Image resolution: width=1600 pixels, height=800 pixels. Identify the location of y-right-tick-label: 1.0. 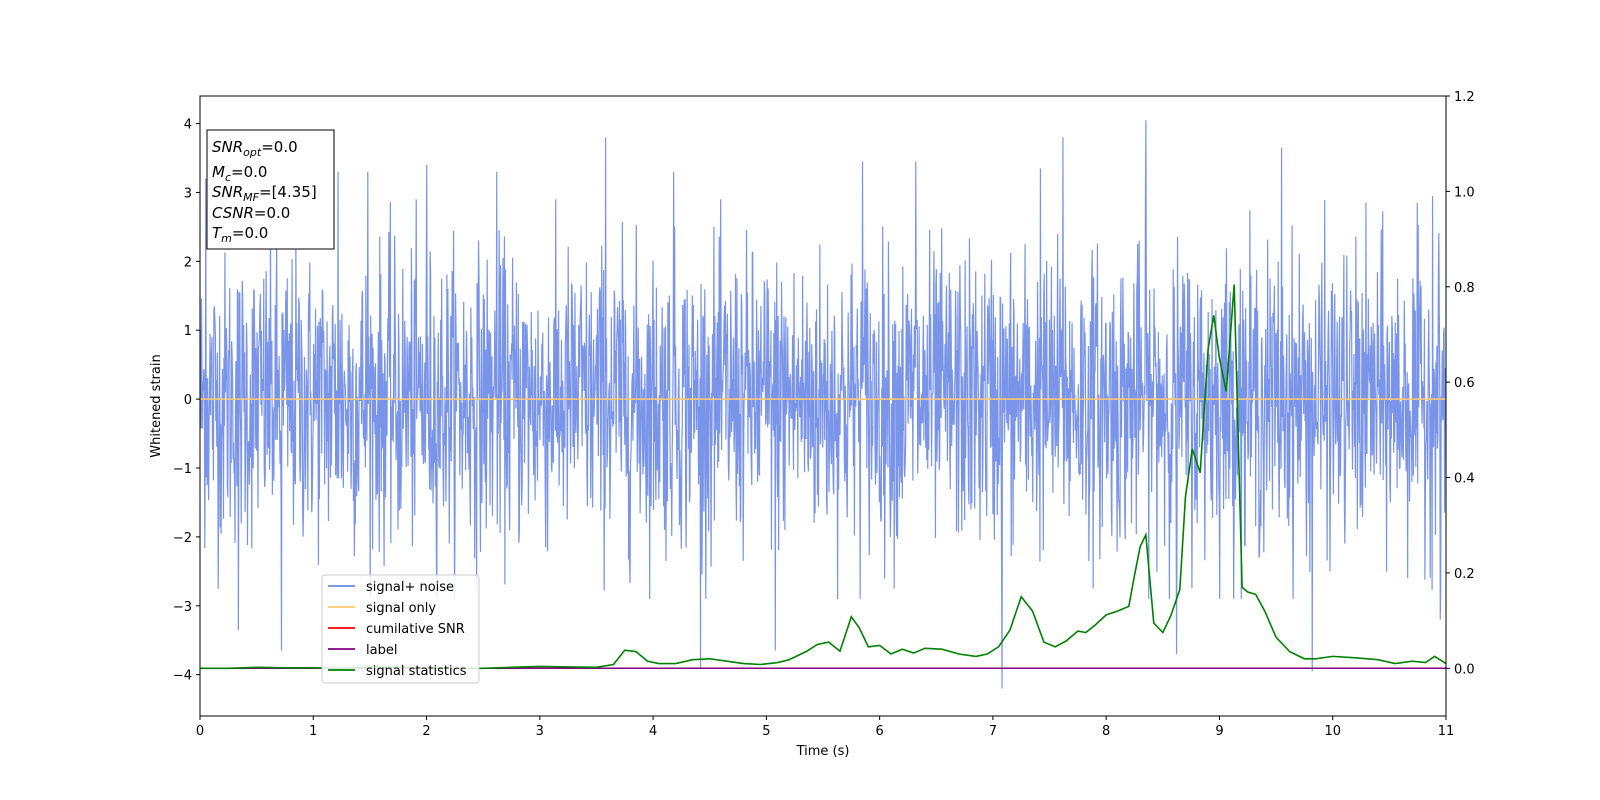
(1464, 192).